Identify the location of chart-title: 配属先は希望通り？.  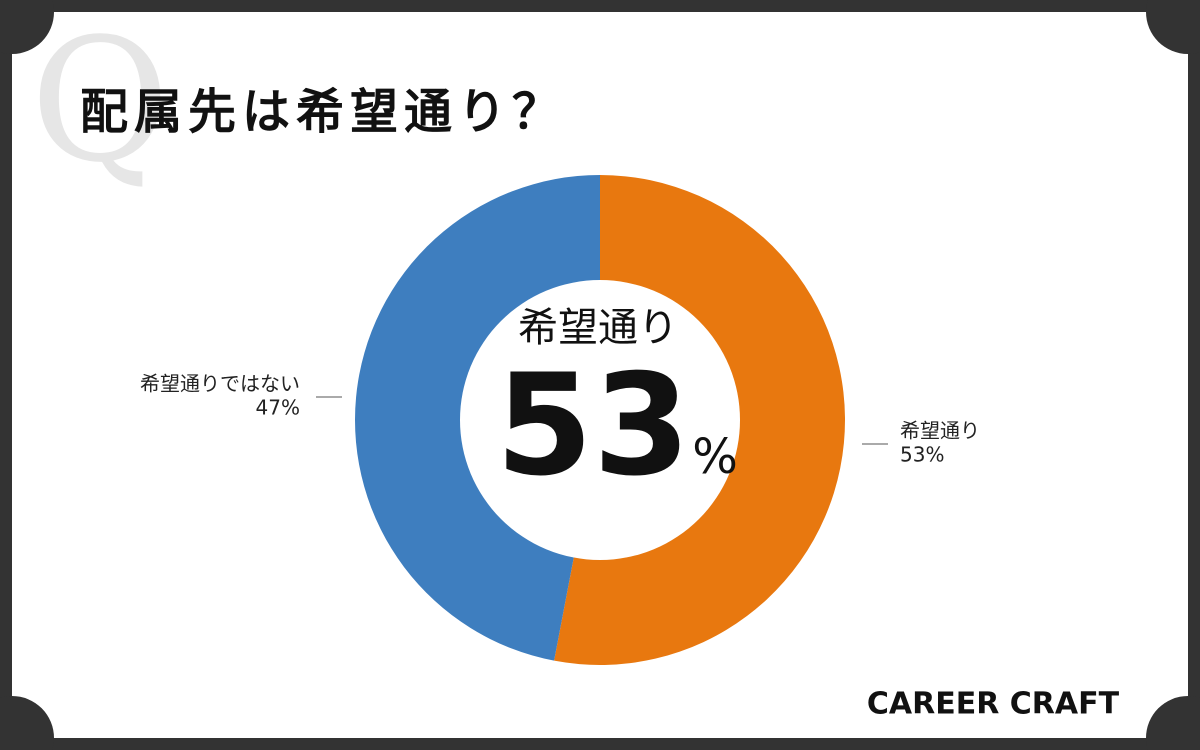
(323, 112).